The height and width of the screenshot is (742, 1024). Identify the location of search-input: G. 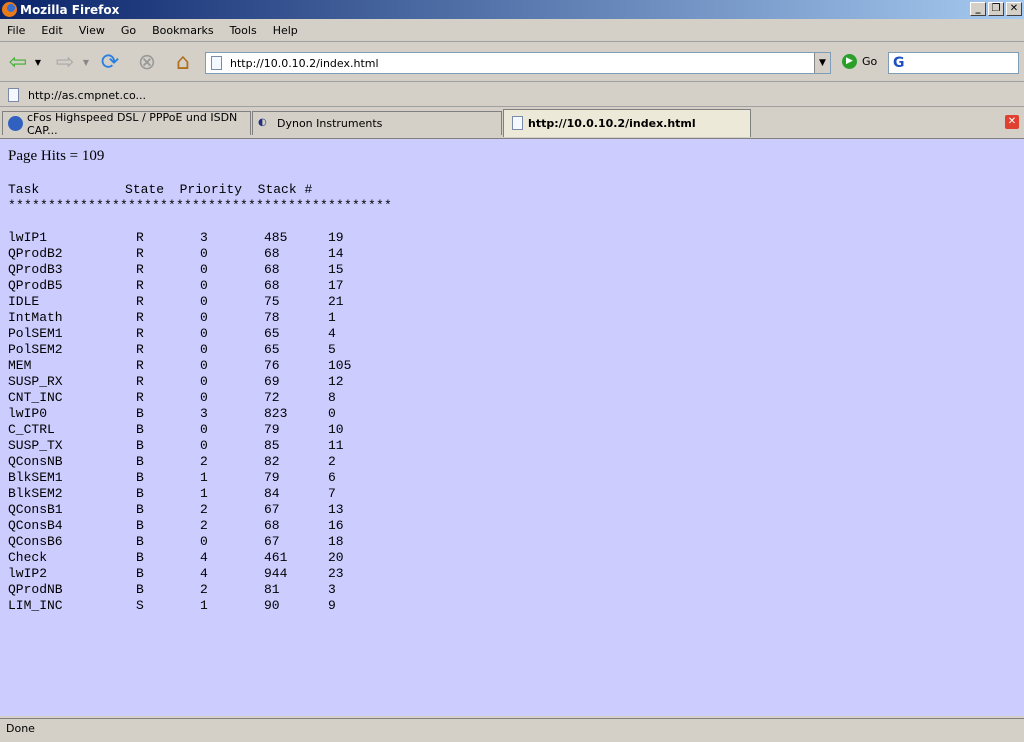
(953, 63).